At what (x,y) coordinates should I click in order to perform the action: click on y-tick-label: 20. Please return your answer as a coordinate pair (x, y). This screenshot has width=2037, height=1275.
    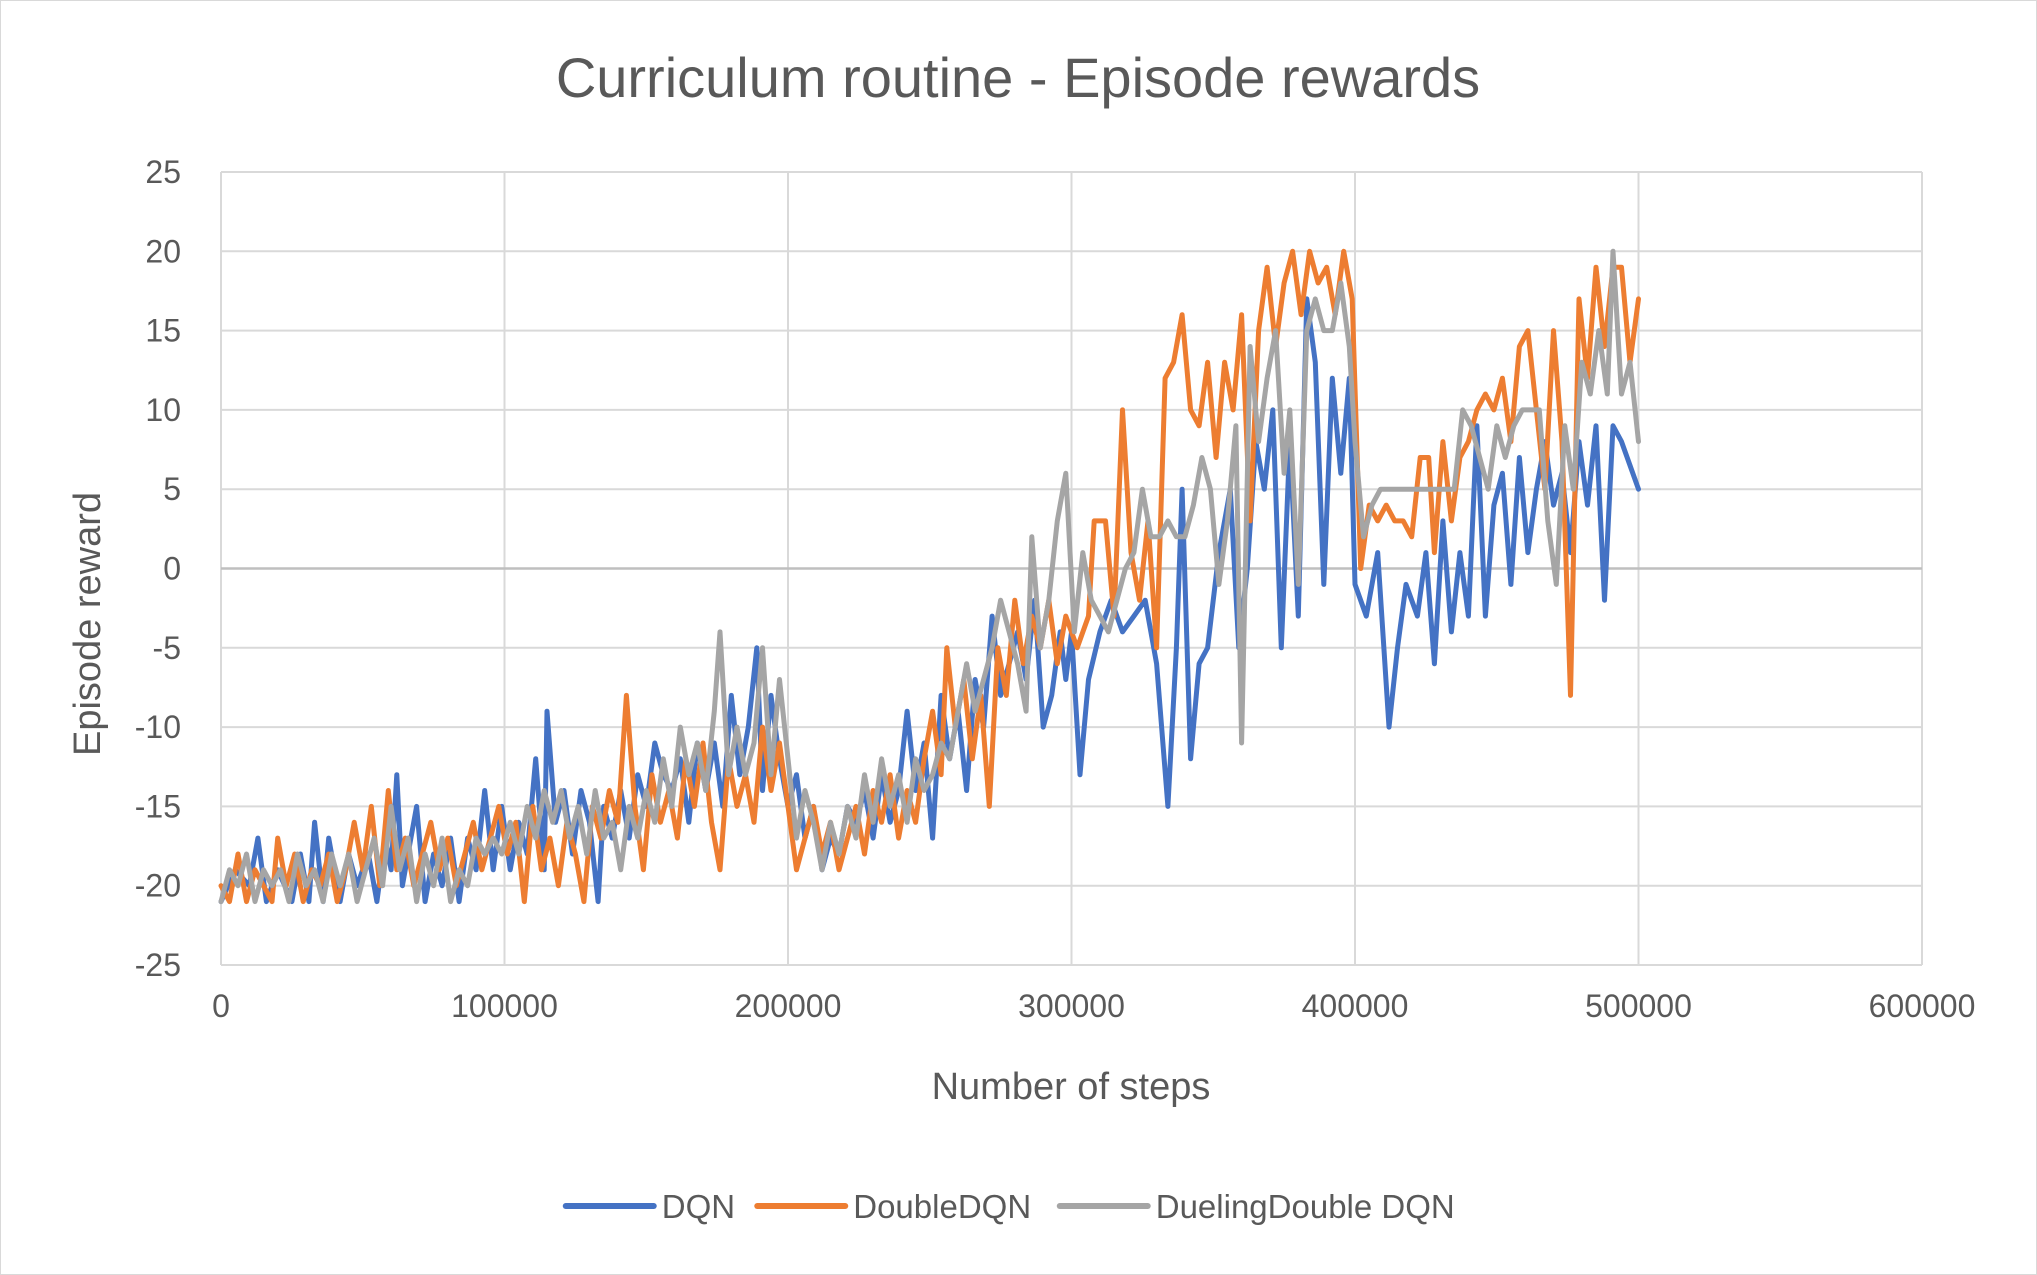
    Looking at the image, I should click on (163, 251).